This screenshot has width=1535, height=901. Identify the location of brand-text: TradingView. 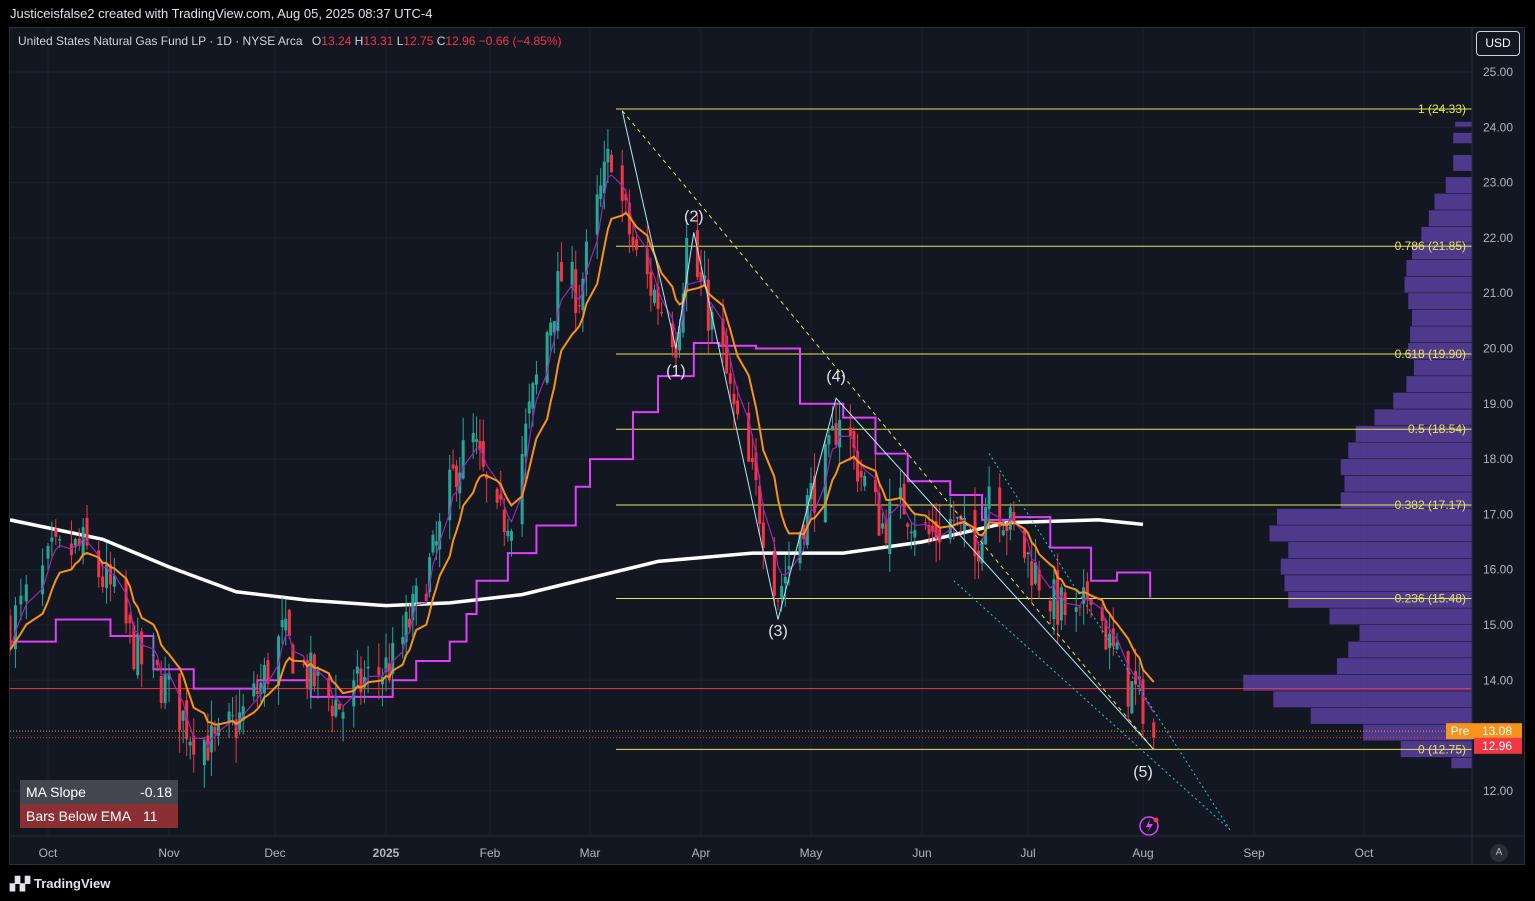
(72, 883).